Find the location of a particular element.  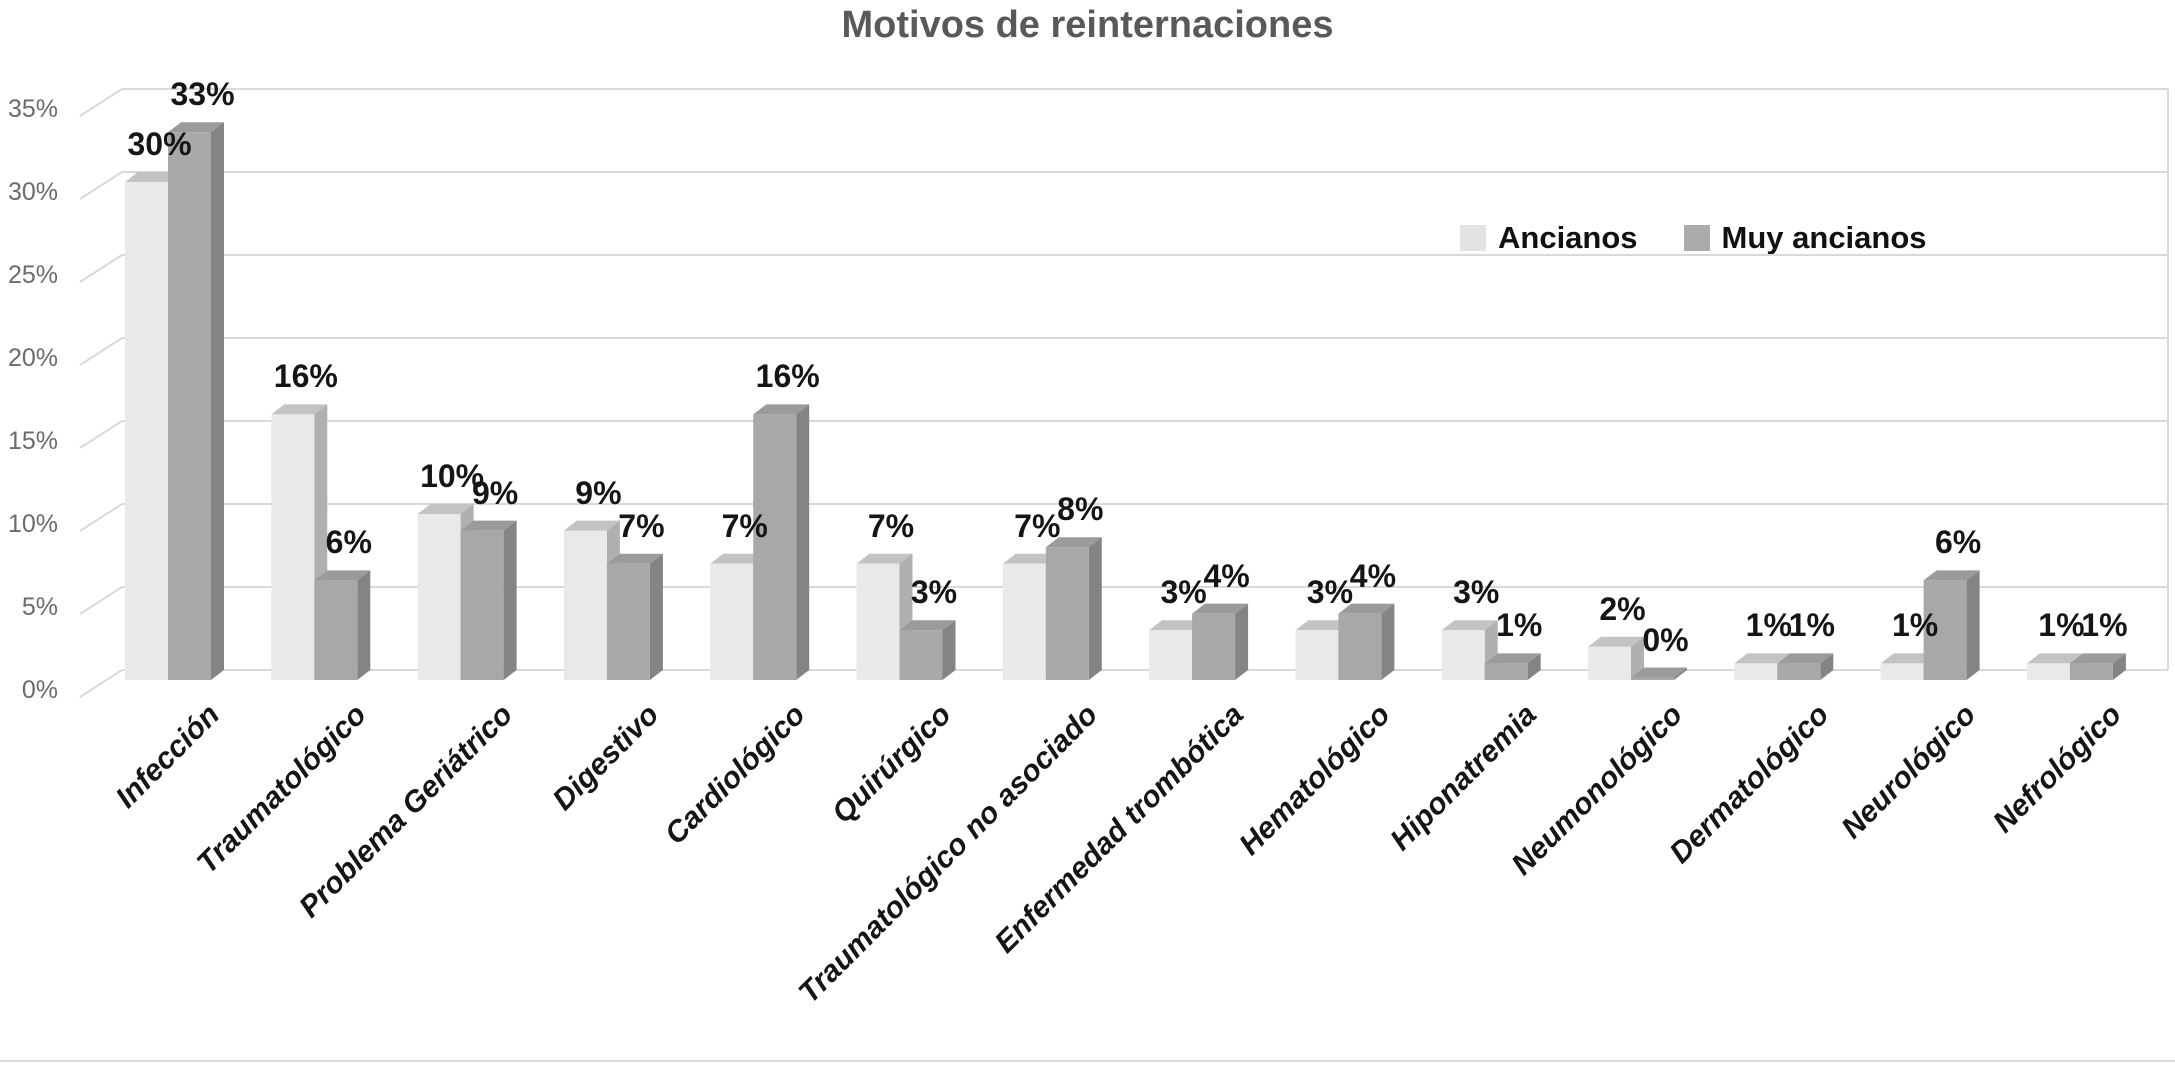

bar-Muy ancianos-2 is located at coordinates (482, 605).